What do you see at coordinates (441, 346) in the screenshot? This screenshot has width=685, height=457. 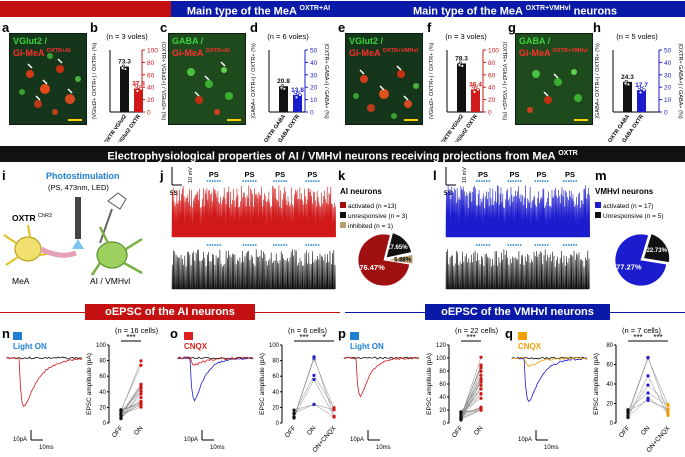 I see `tick-label: 120` at bounding box center [441, 346].